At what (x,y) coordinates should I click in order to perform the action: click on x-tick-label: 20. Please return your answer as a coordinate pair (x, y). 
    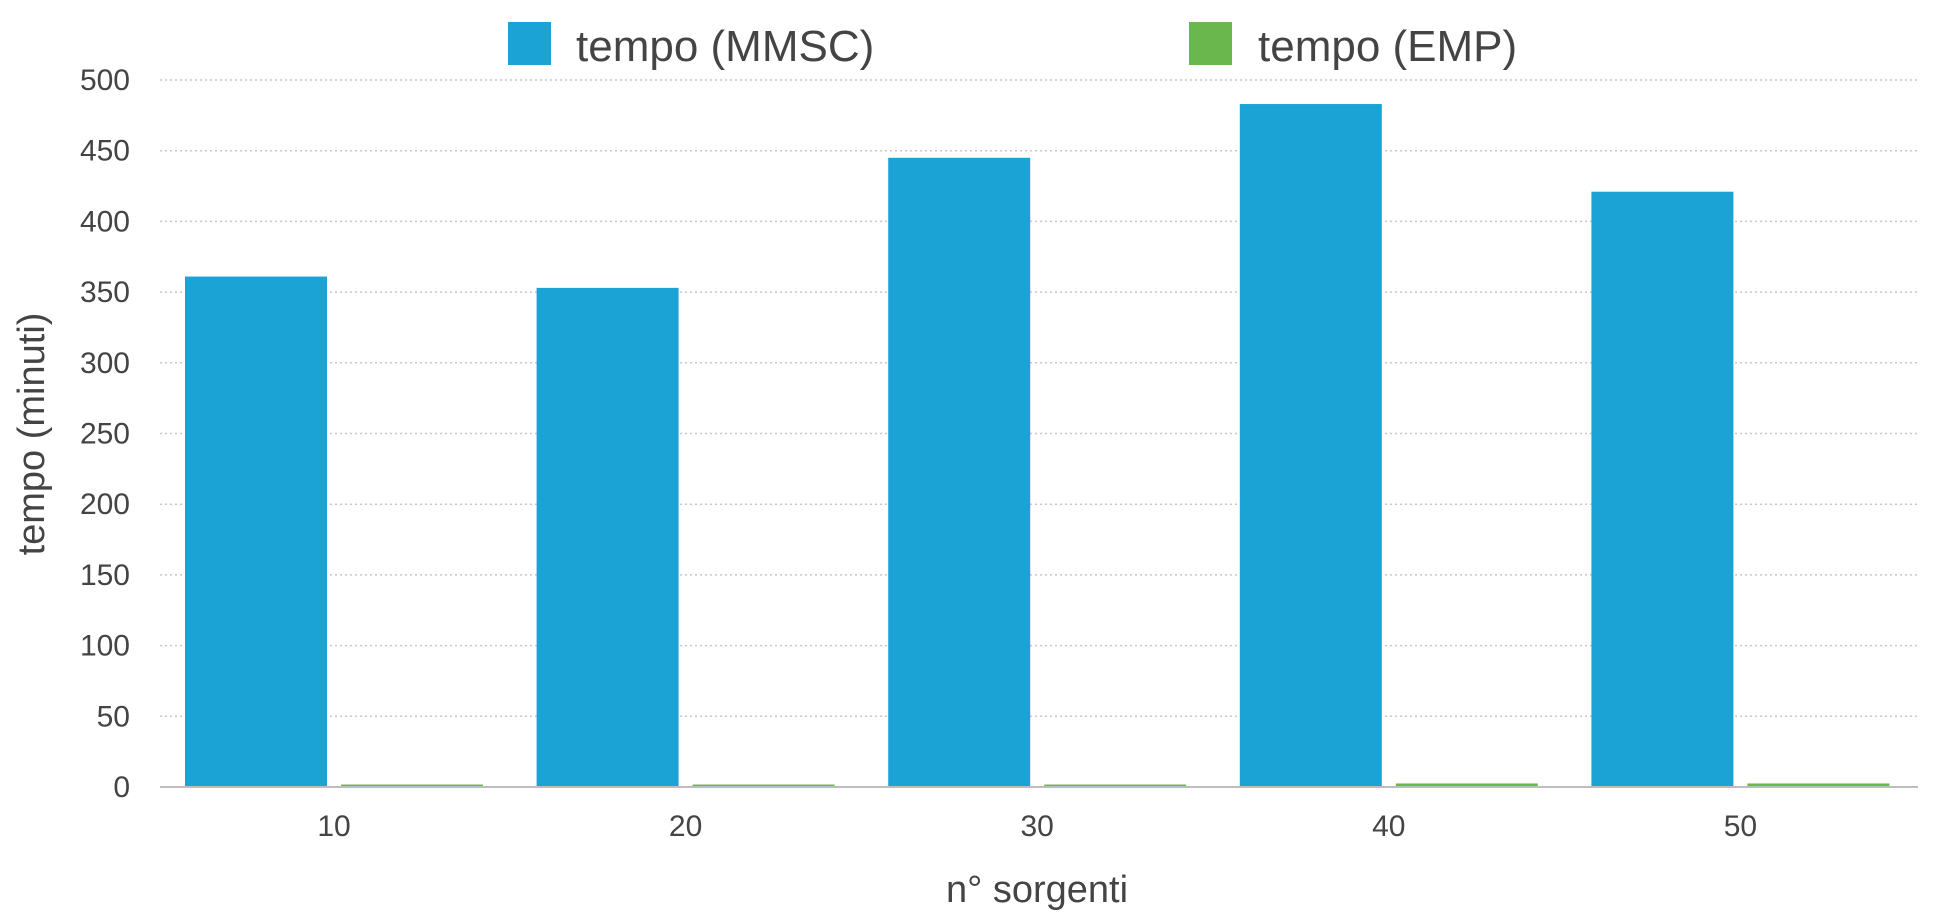
    Looking at the image, I should click on (685, 826).